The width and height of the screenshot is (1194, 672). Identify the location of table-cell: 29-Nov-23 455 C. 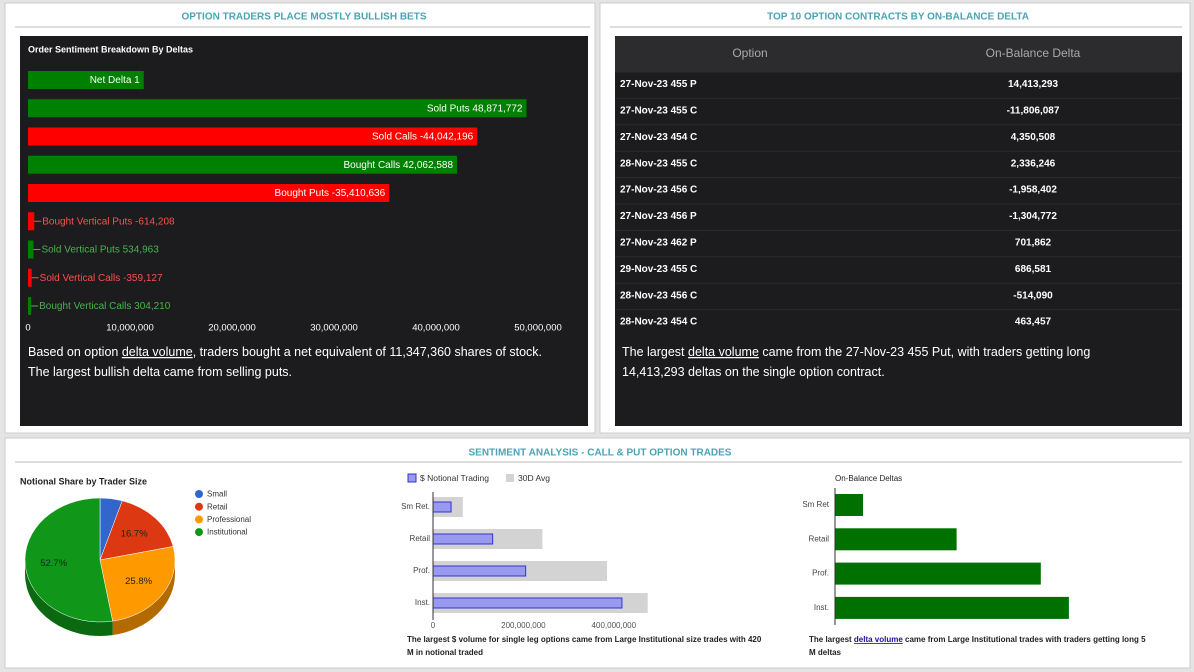
(658, 269).